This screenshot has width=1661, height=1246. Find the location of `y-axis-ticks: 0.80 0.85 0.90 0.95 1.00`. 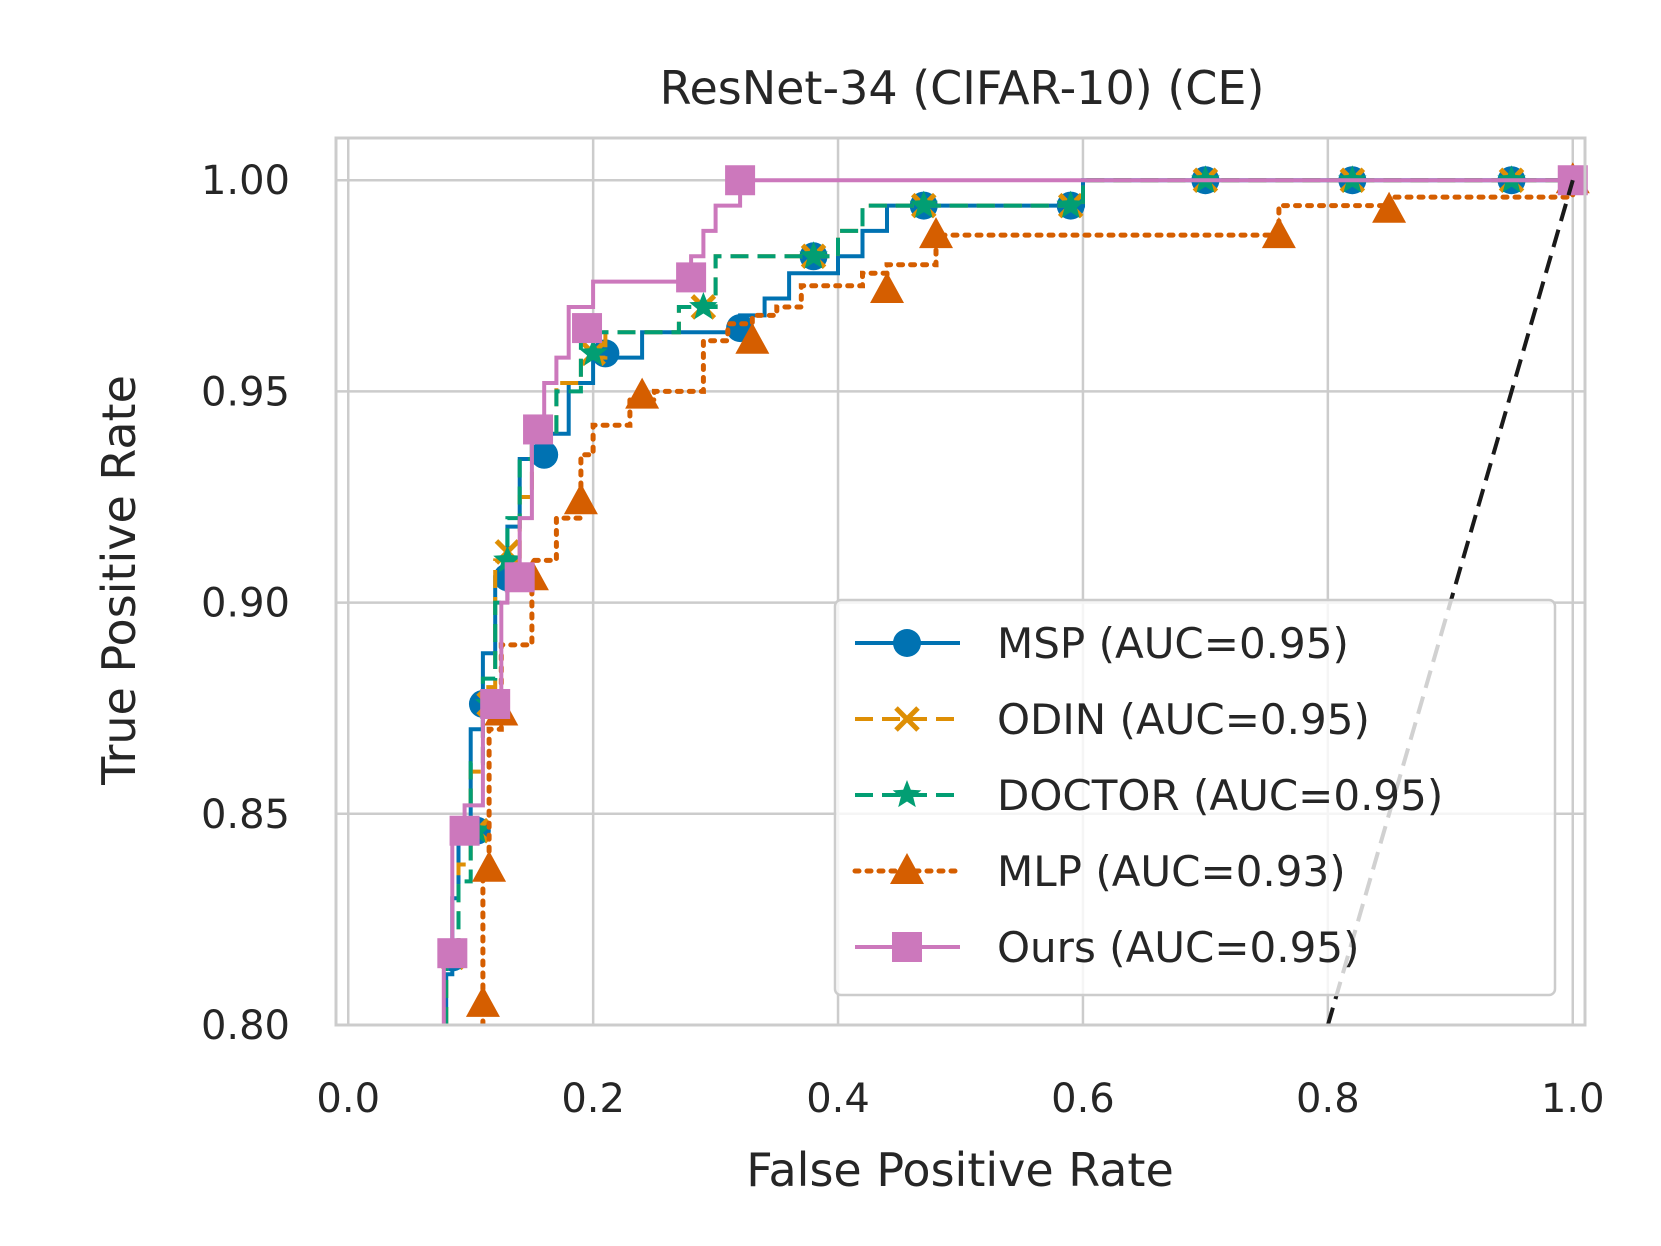

y-axis-ticks: 0.80 0.85 0.90 0.95 1.00 is located at coordinates (245, 603).